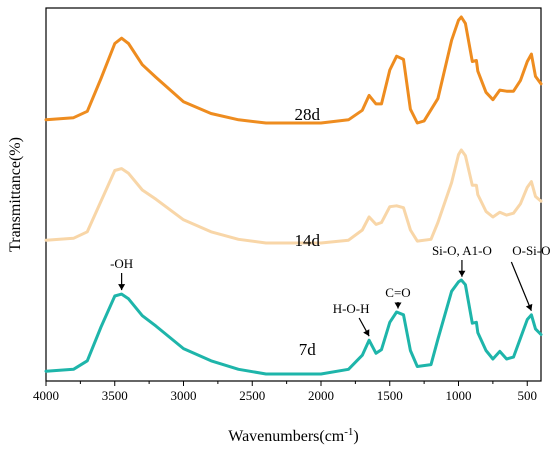 This screenshot has height=450, width=550. What do you see at coordinates (397, 292) in the screenshot?
I see `annotation-label: C=O` at bounding box center [397, 292].